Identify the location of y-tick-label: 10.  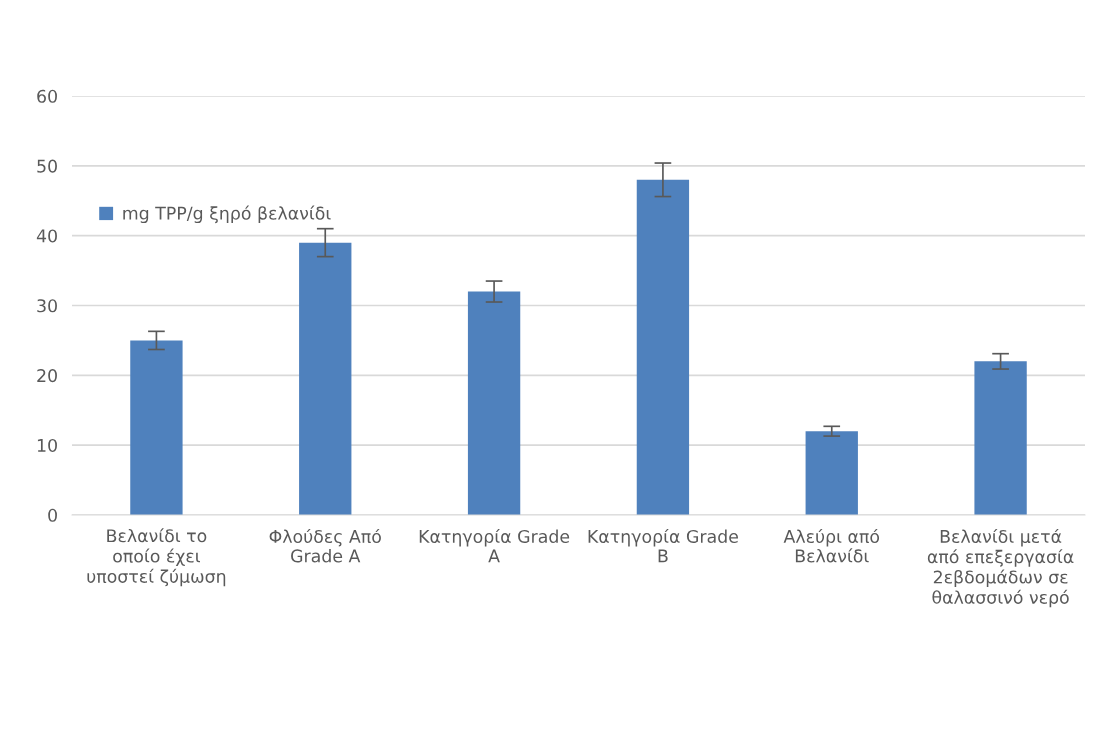
(47, 445).